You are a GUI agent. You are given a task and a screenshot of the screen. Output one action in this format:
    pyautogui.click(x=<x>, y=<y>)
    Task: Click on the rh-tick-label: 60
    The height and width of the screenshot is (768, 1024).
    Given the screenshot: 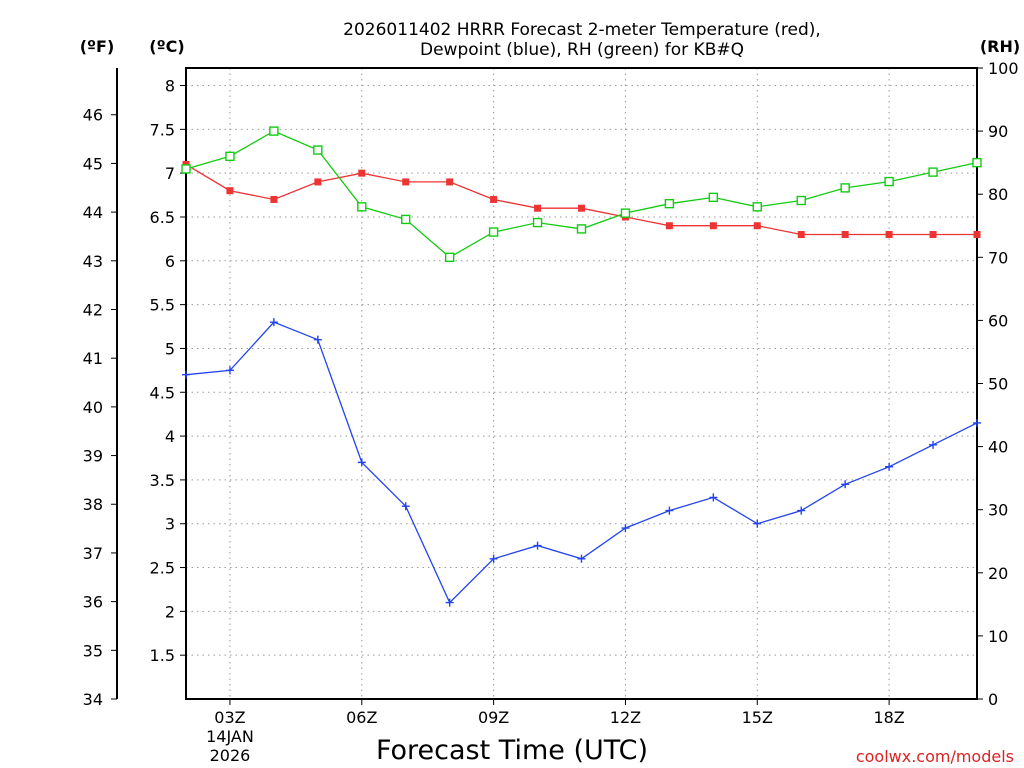 What is the action you would take?
    pyautogui.click(x=998, y=320)
    